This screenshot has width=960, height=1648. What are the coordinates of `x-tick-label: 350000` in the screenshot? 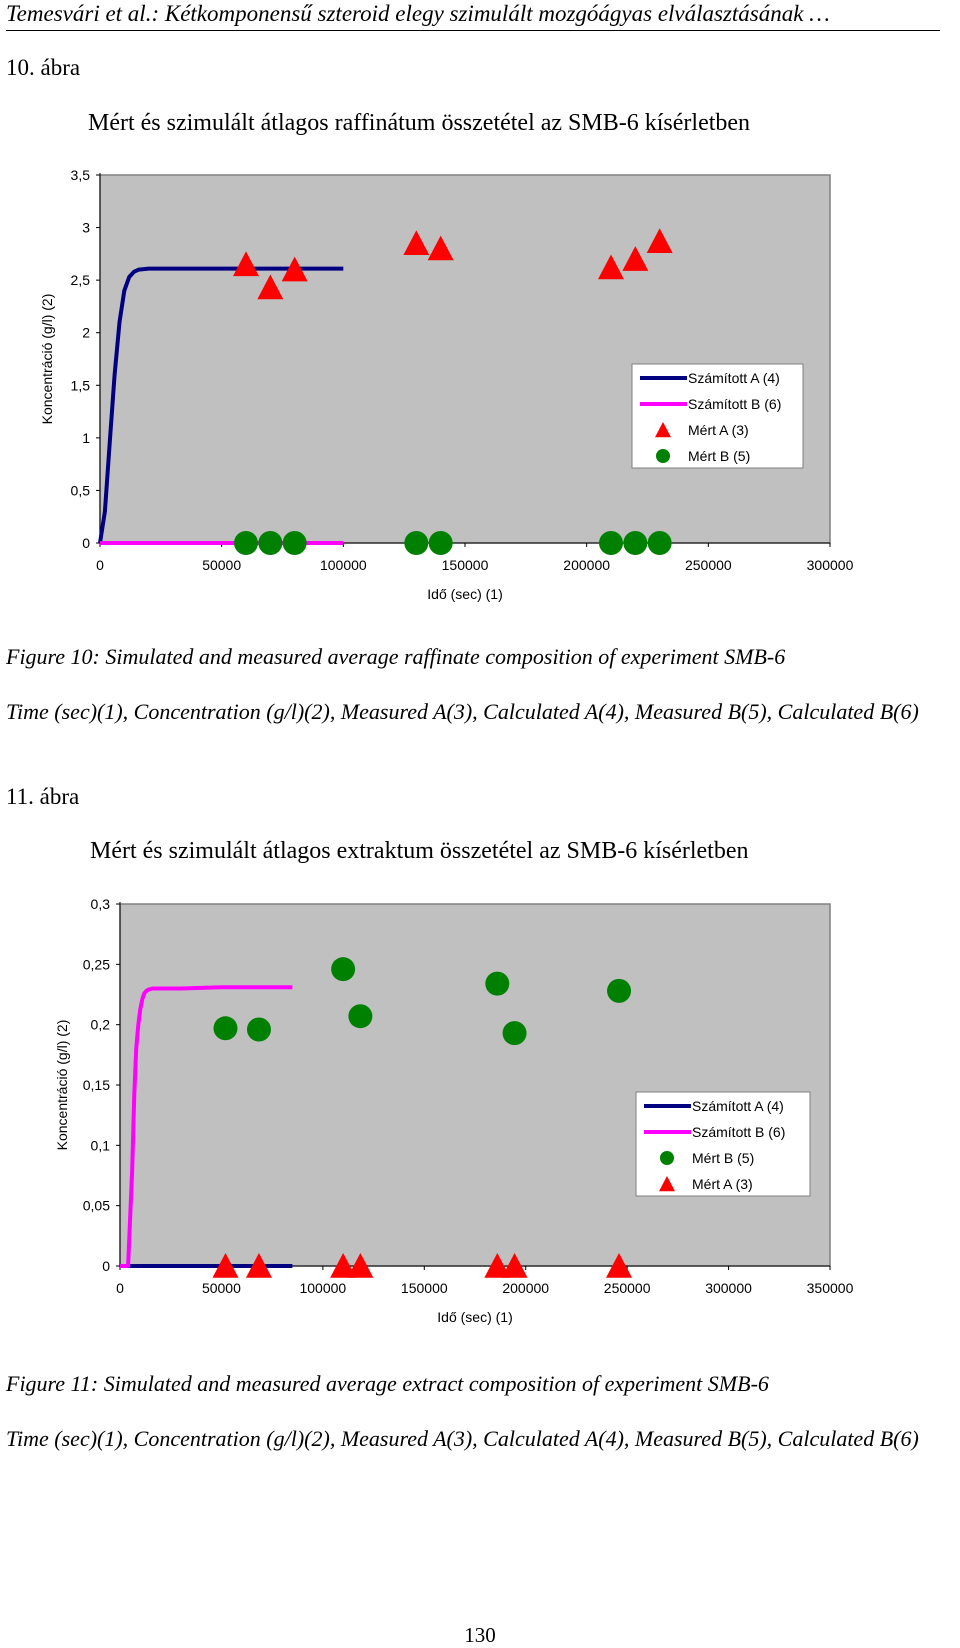 It's located at (830, 1288).